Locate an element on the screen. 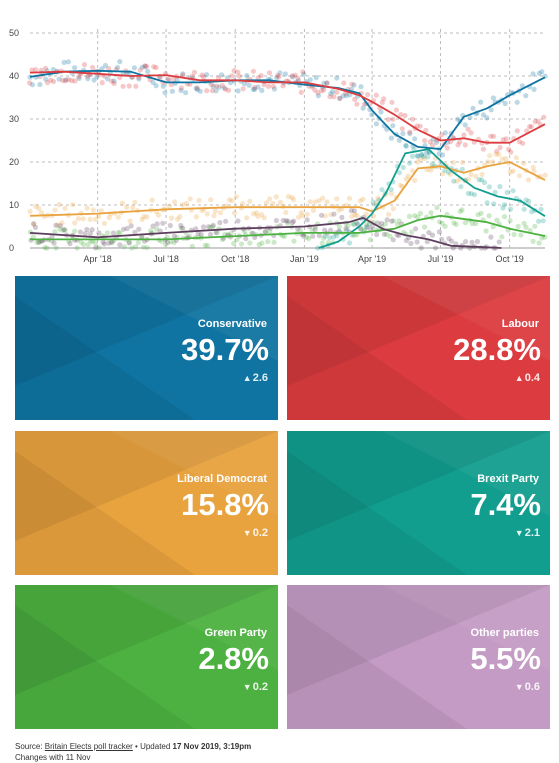 This screenshot has height=763, width=559. source-link: Britain Elects poll tracker is located at coordinates (88, 746).